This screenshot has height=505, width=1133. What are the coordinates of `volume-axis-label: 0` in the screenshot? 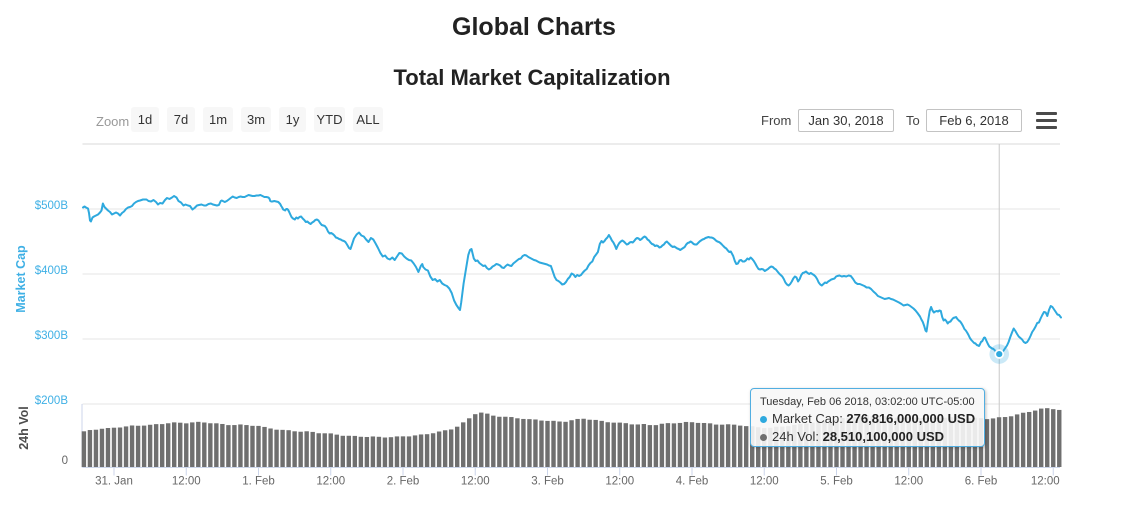 It's located at (65, 461).